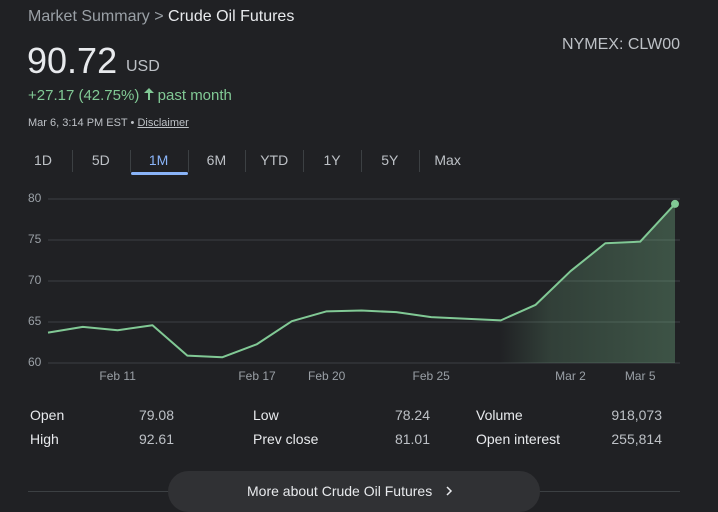  What do you see at coordinates (390, 160) in the screenshot?
I see `tab: 5Y` at bounding box center [390, 160].